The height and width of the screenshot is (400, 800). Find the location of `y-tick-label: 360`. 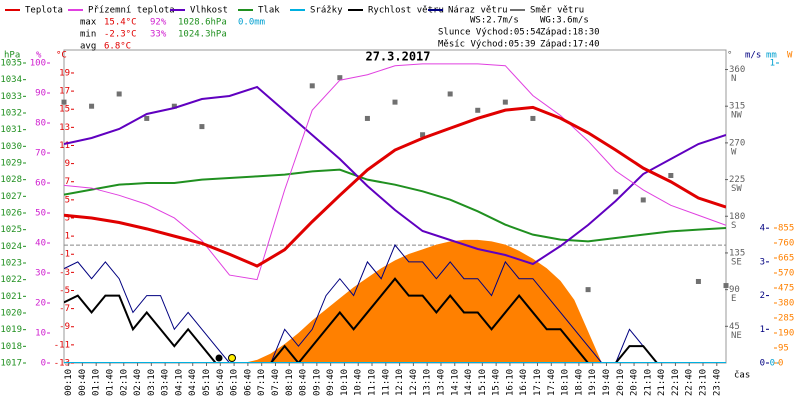

y-tick-label: 360 is located at coordinates (737, 70).